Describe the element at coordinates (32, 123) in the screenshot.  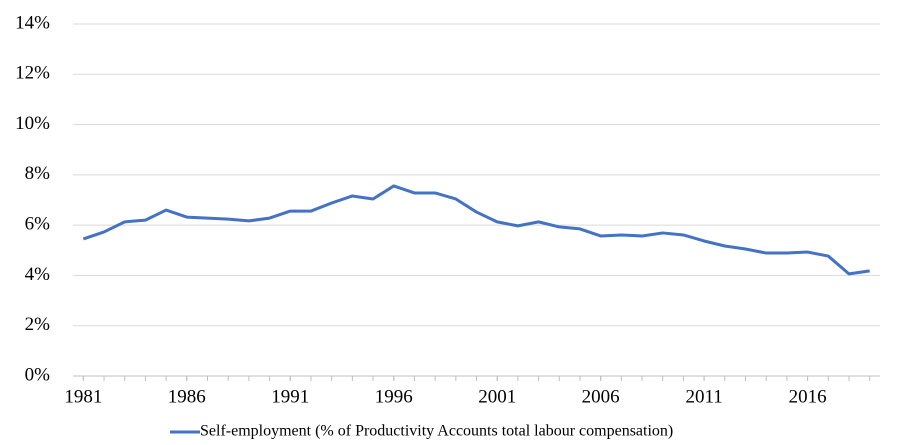
I see `y-tick-label: 10%` at that location.